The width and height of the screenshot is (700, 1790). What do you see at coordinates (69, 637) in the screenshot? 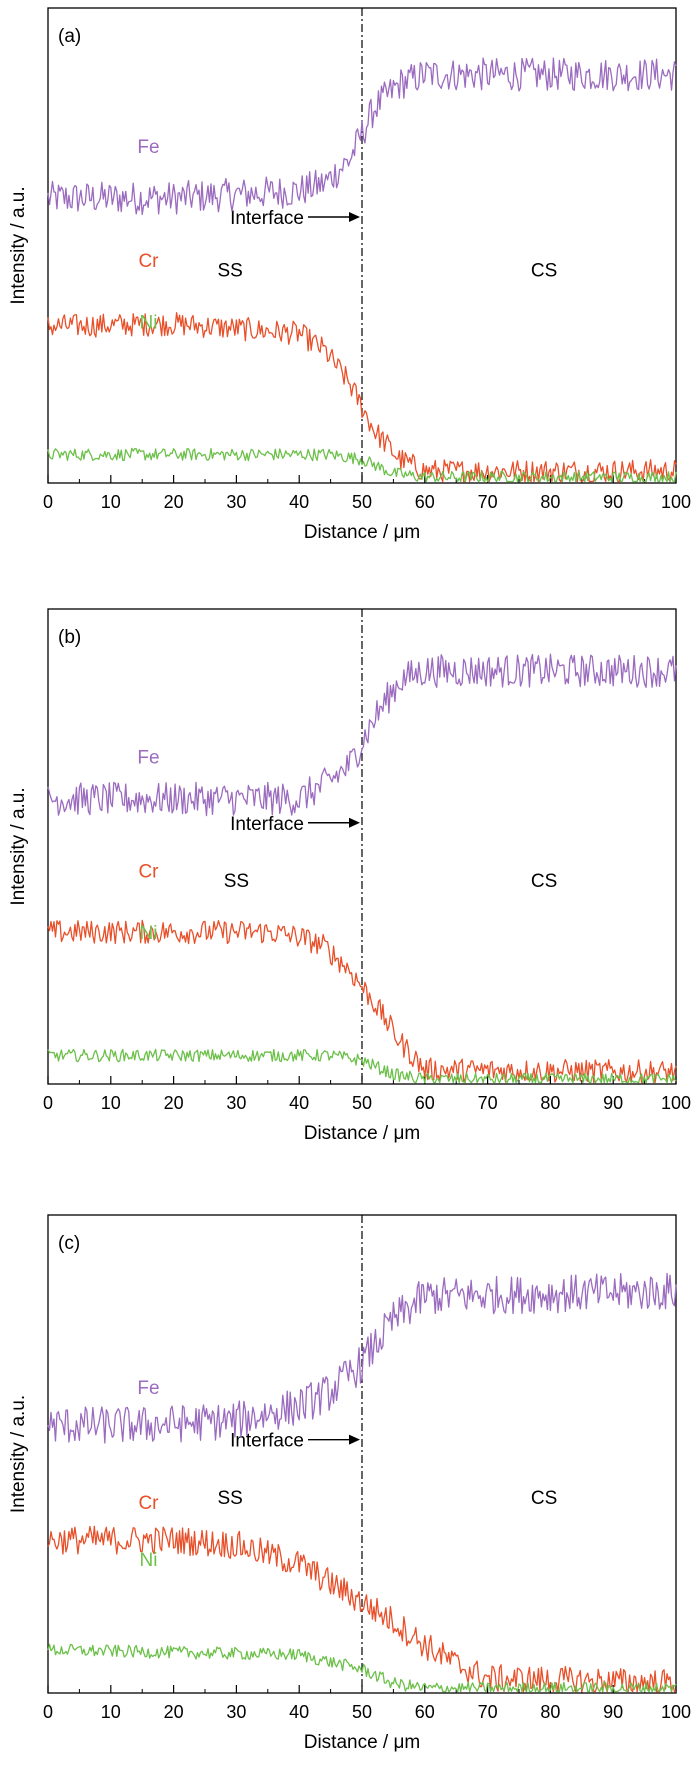
I see `panel-label: (b)` at bounding box center [69, 637].